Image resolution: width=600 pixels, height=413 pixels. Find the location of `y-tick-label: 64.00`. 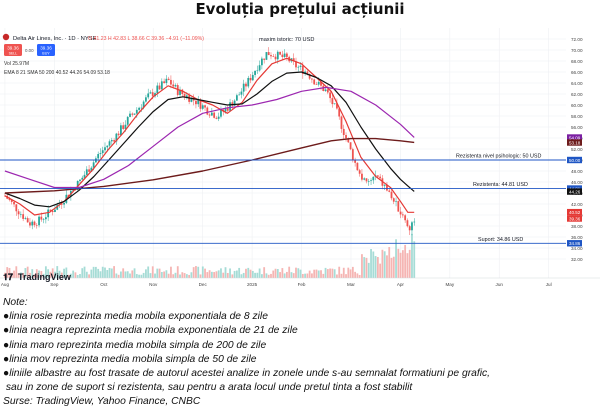

y-tick-label: 64.00 is located at coordinates (577, 83).